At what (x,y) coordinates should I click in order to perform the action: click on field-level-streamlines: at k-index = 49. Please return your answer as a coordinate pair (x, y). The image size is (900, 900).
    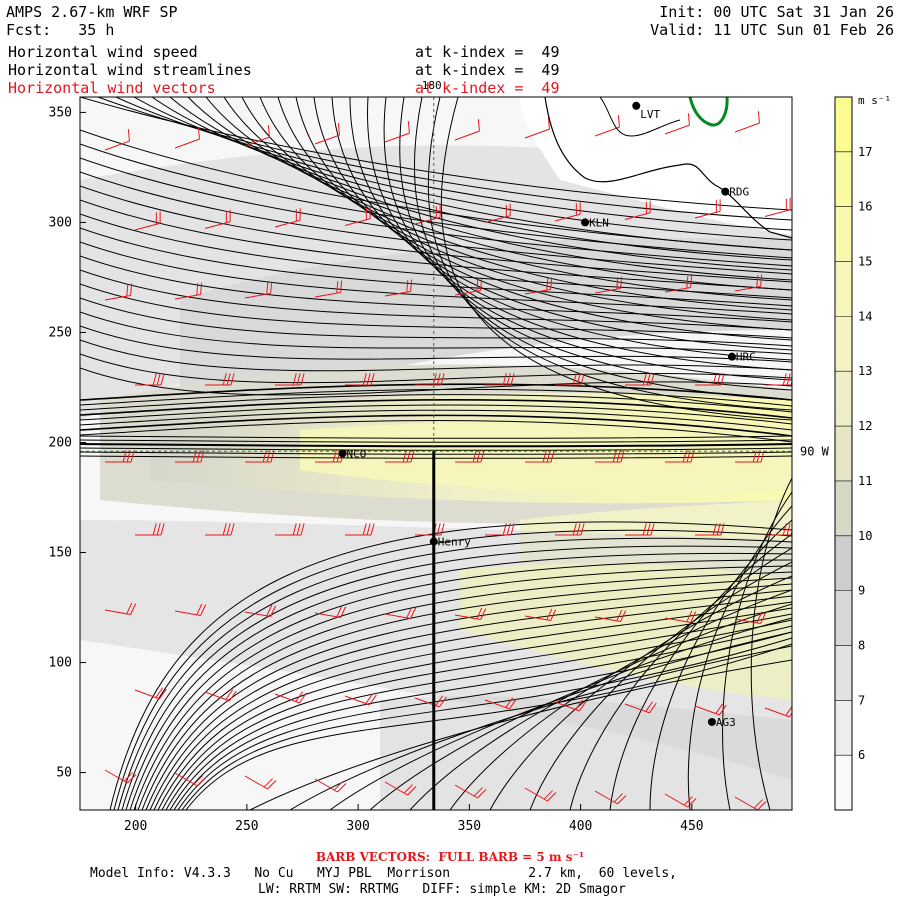
    Looking at the image, I should click on (487, 70).